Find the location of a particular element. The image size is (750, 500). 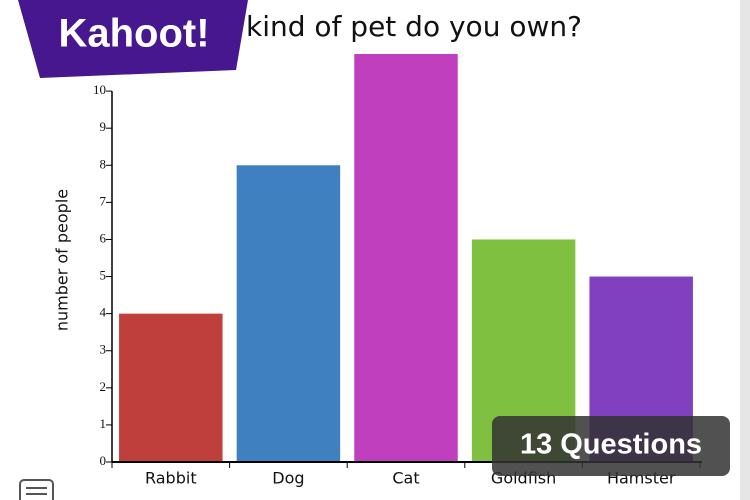

menu-icon is located at coordinates (36, 489).